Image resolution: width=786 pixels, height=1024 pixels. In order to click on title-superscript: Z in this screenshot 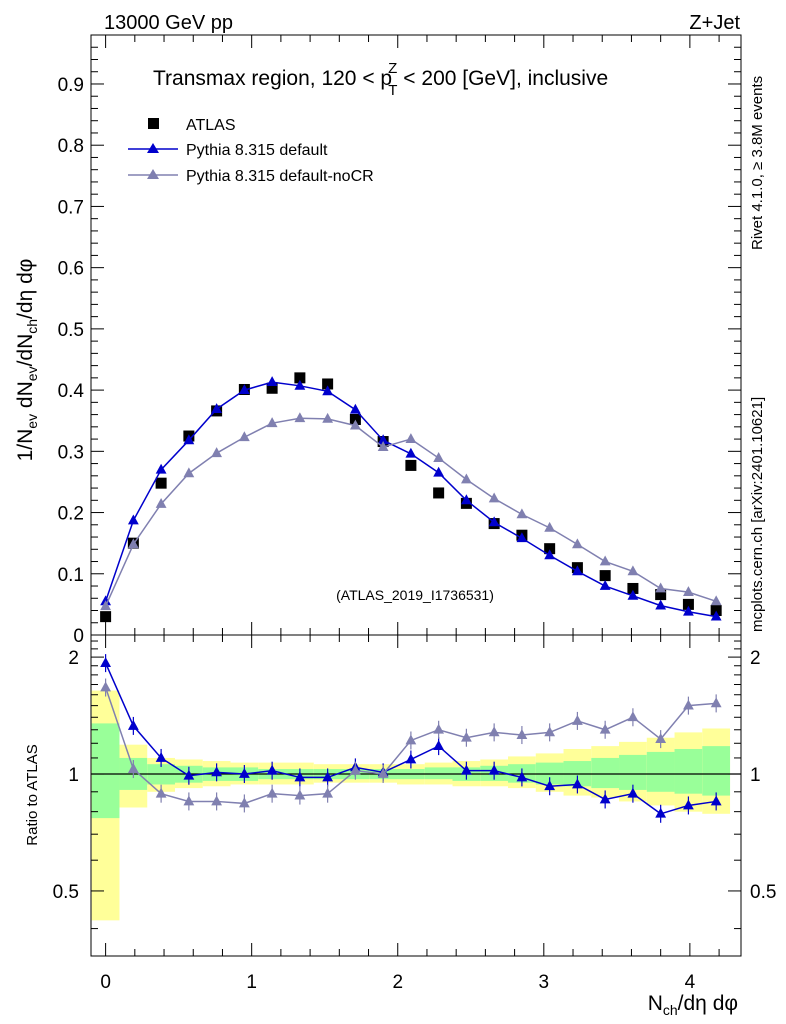, I will do `click(392, 68)`.